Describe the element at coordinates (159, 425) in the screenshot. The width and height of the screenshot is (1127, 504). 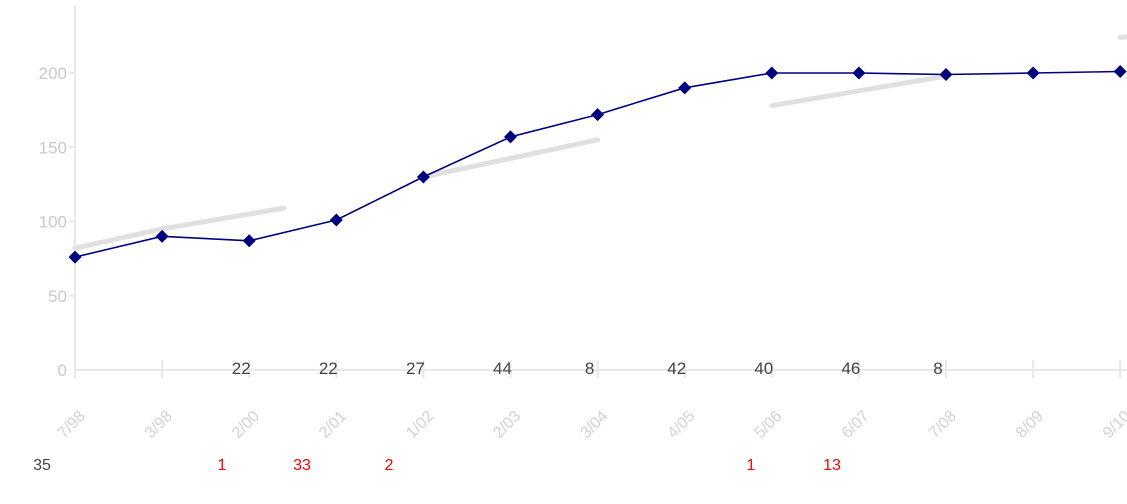
I see `x-tick-label: 3/98` at that location.